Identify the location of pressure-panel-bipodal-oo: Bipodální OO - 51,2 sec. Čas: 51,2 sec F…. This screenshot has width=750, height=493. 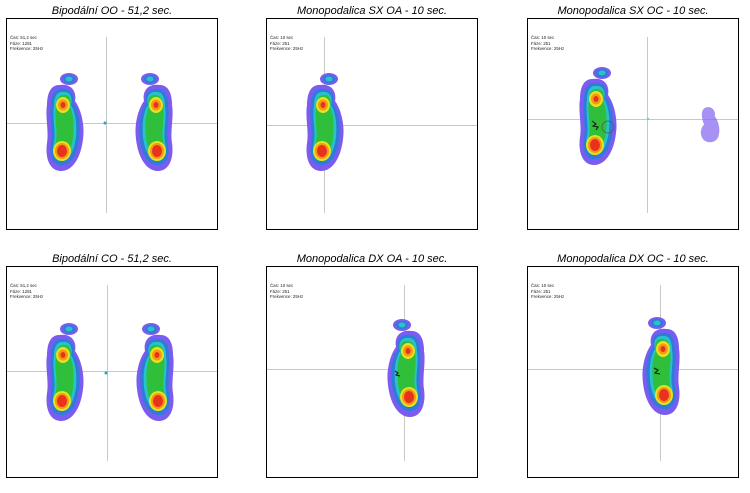
(112, 120).